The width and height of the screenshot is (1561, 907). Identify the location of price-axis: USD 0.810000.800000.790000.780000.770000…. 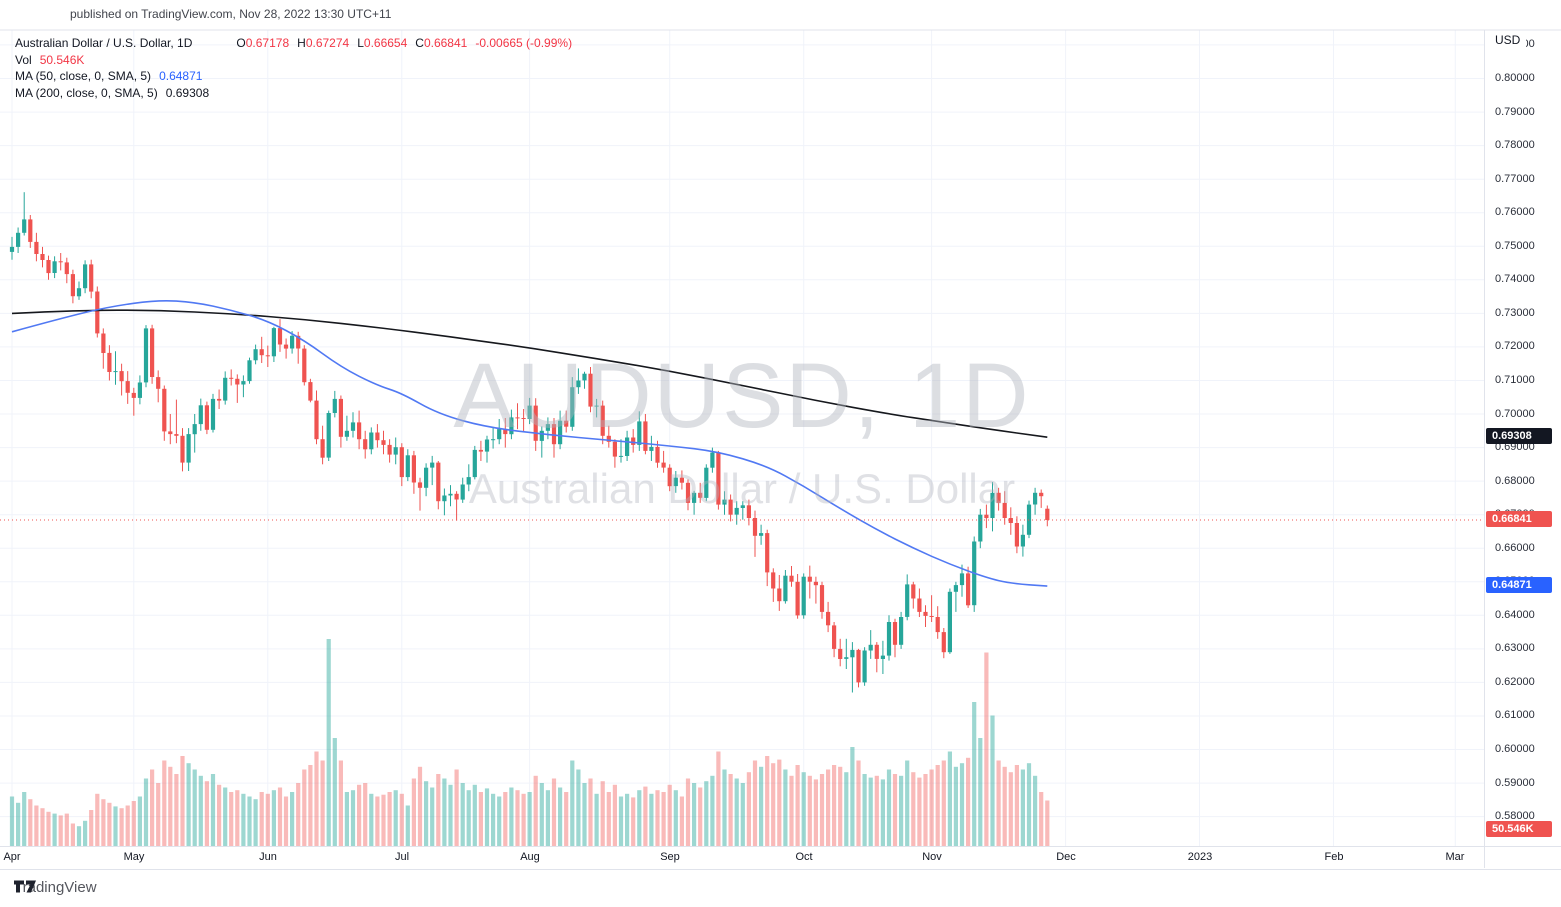
(1522, 449).